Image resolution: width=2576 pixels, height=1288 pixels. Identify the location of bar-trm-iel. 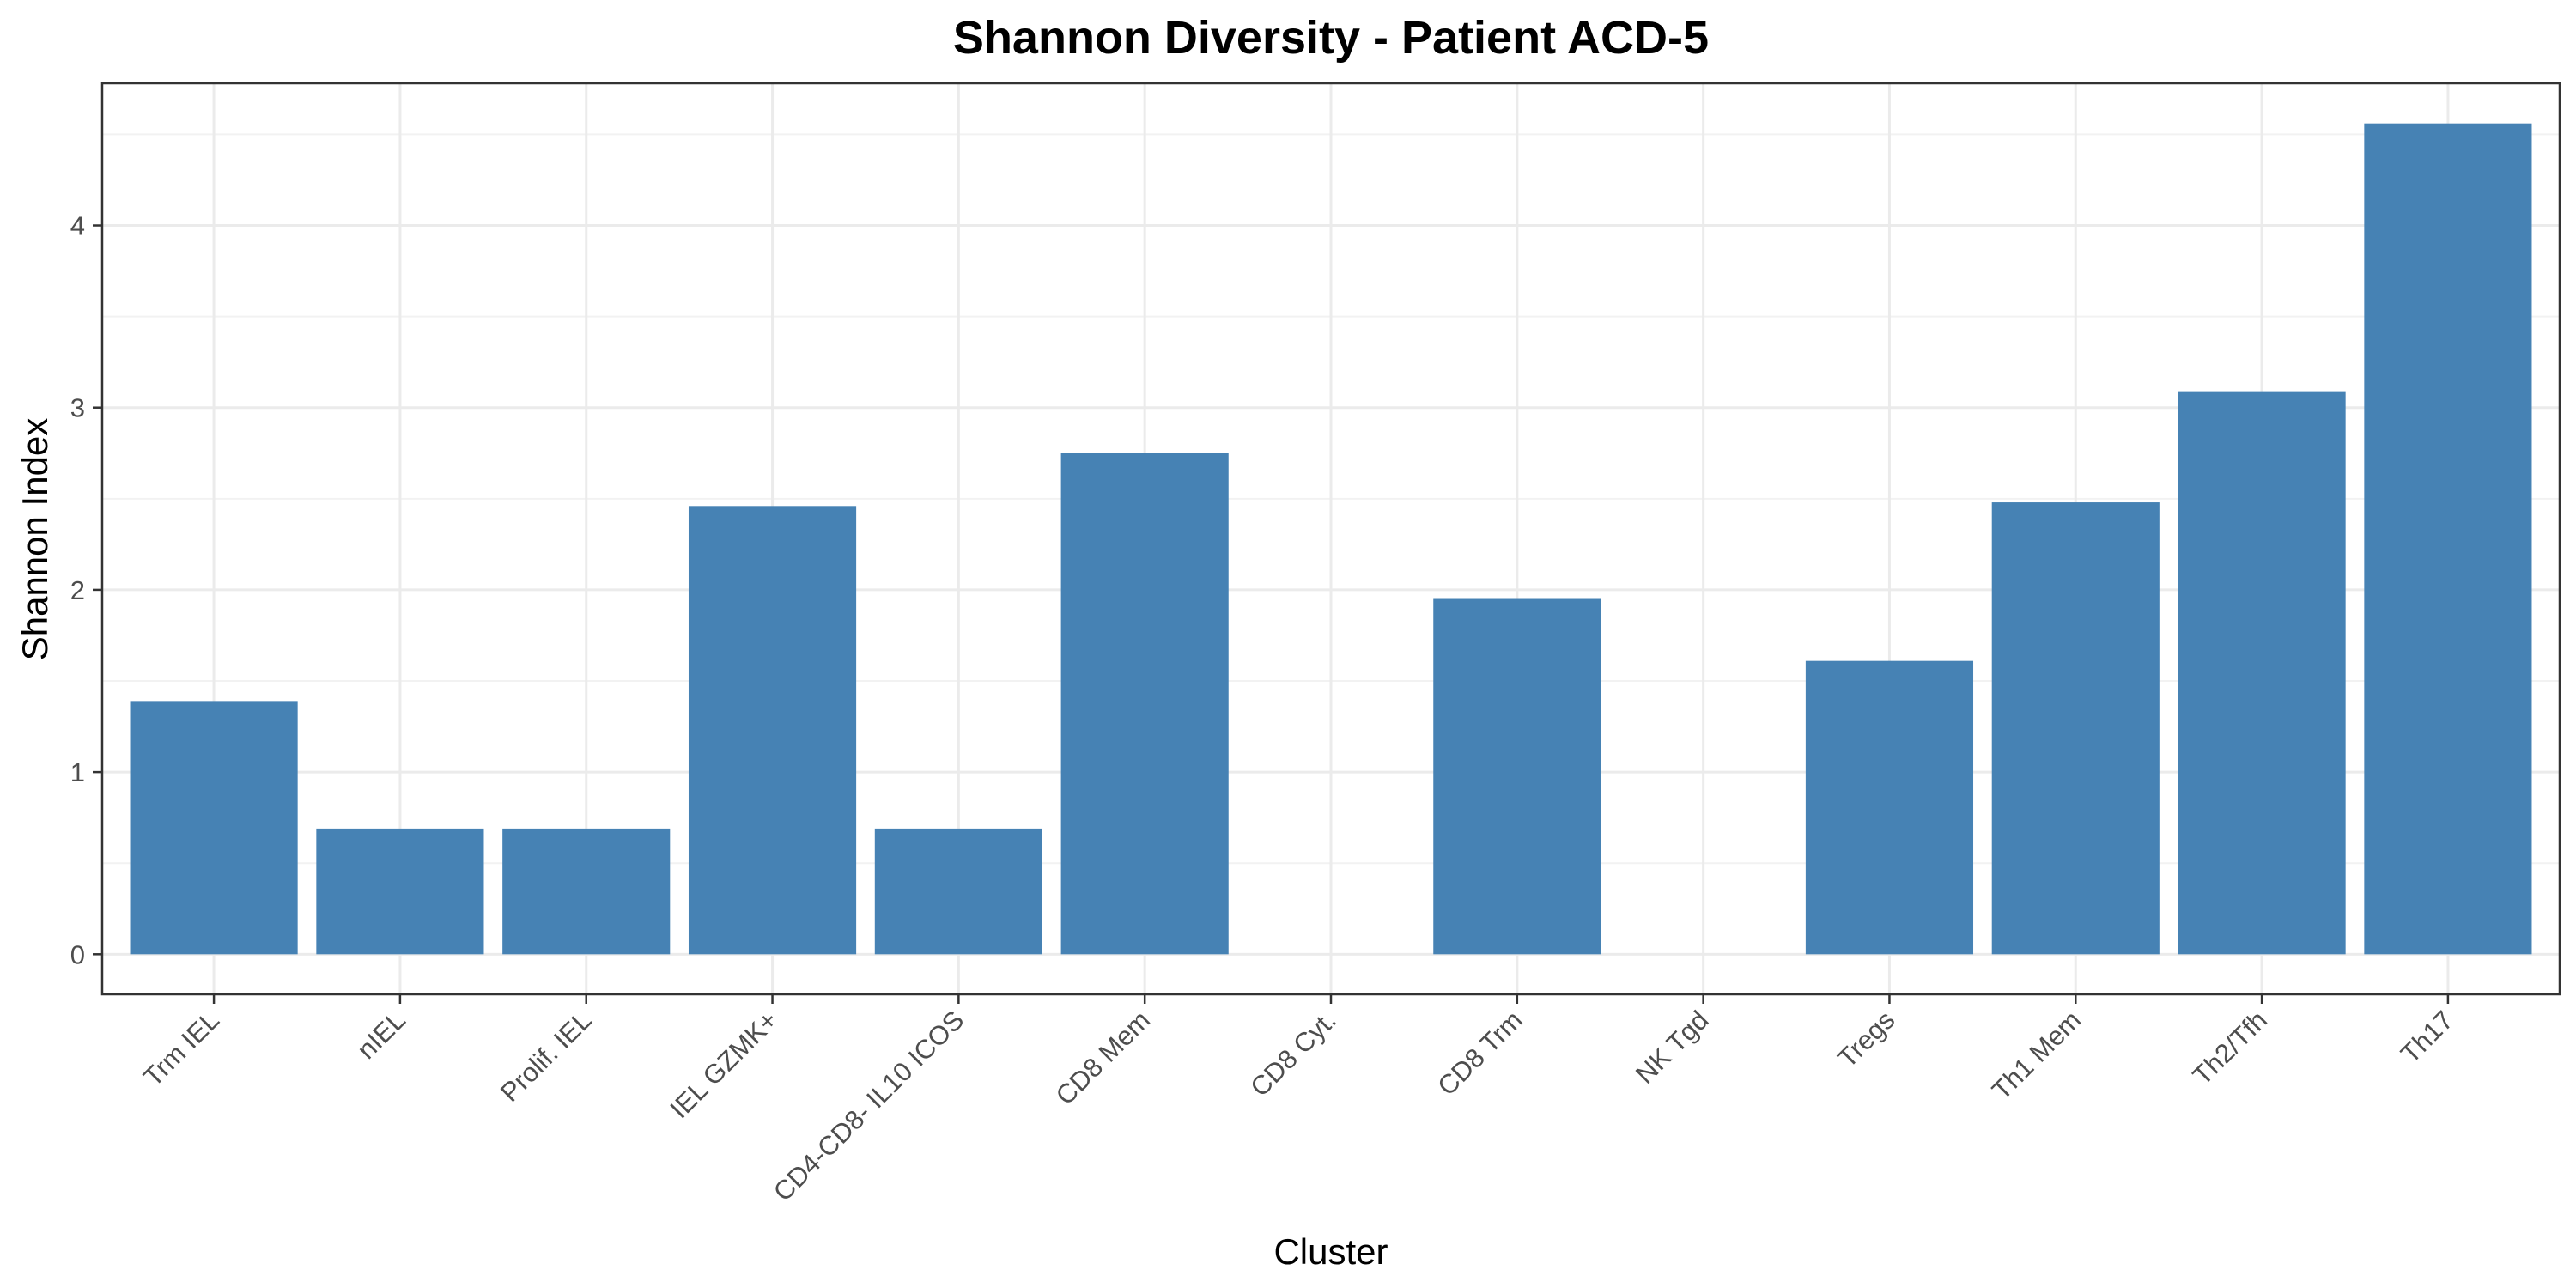
(214, 828).